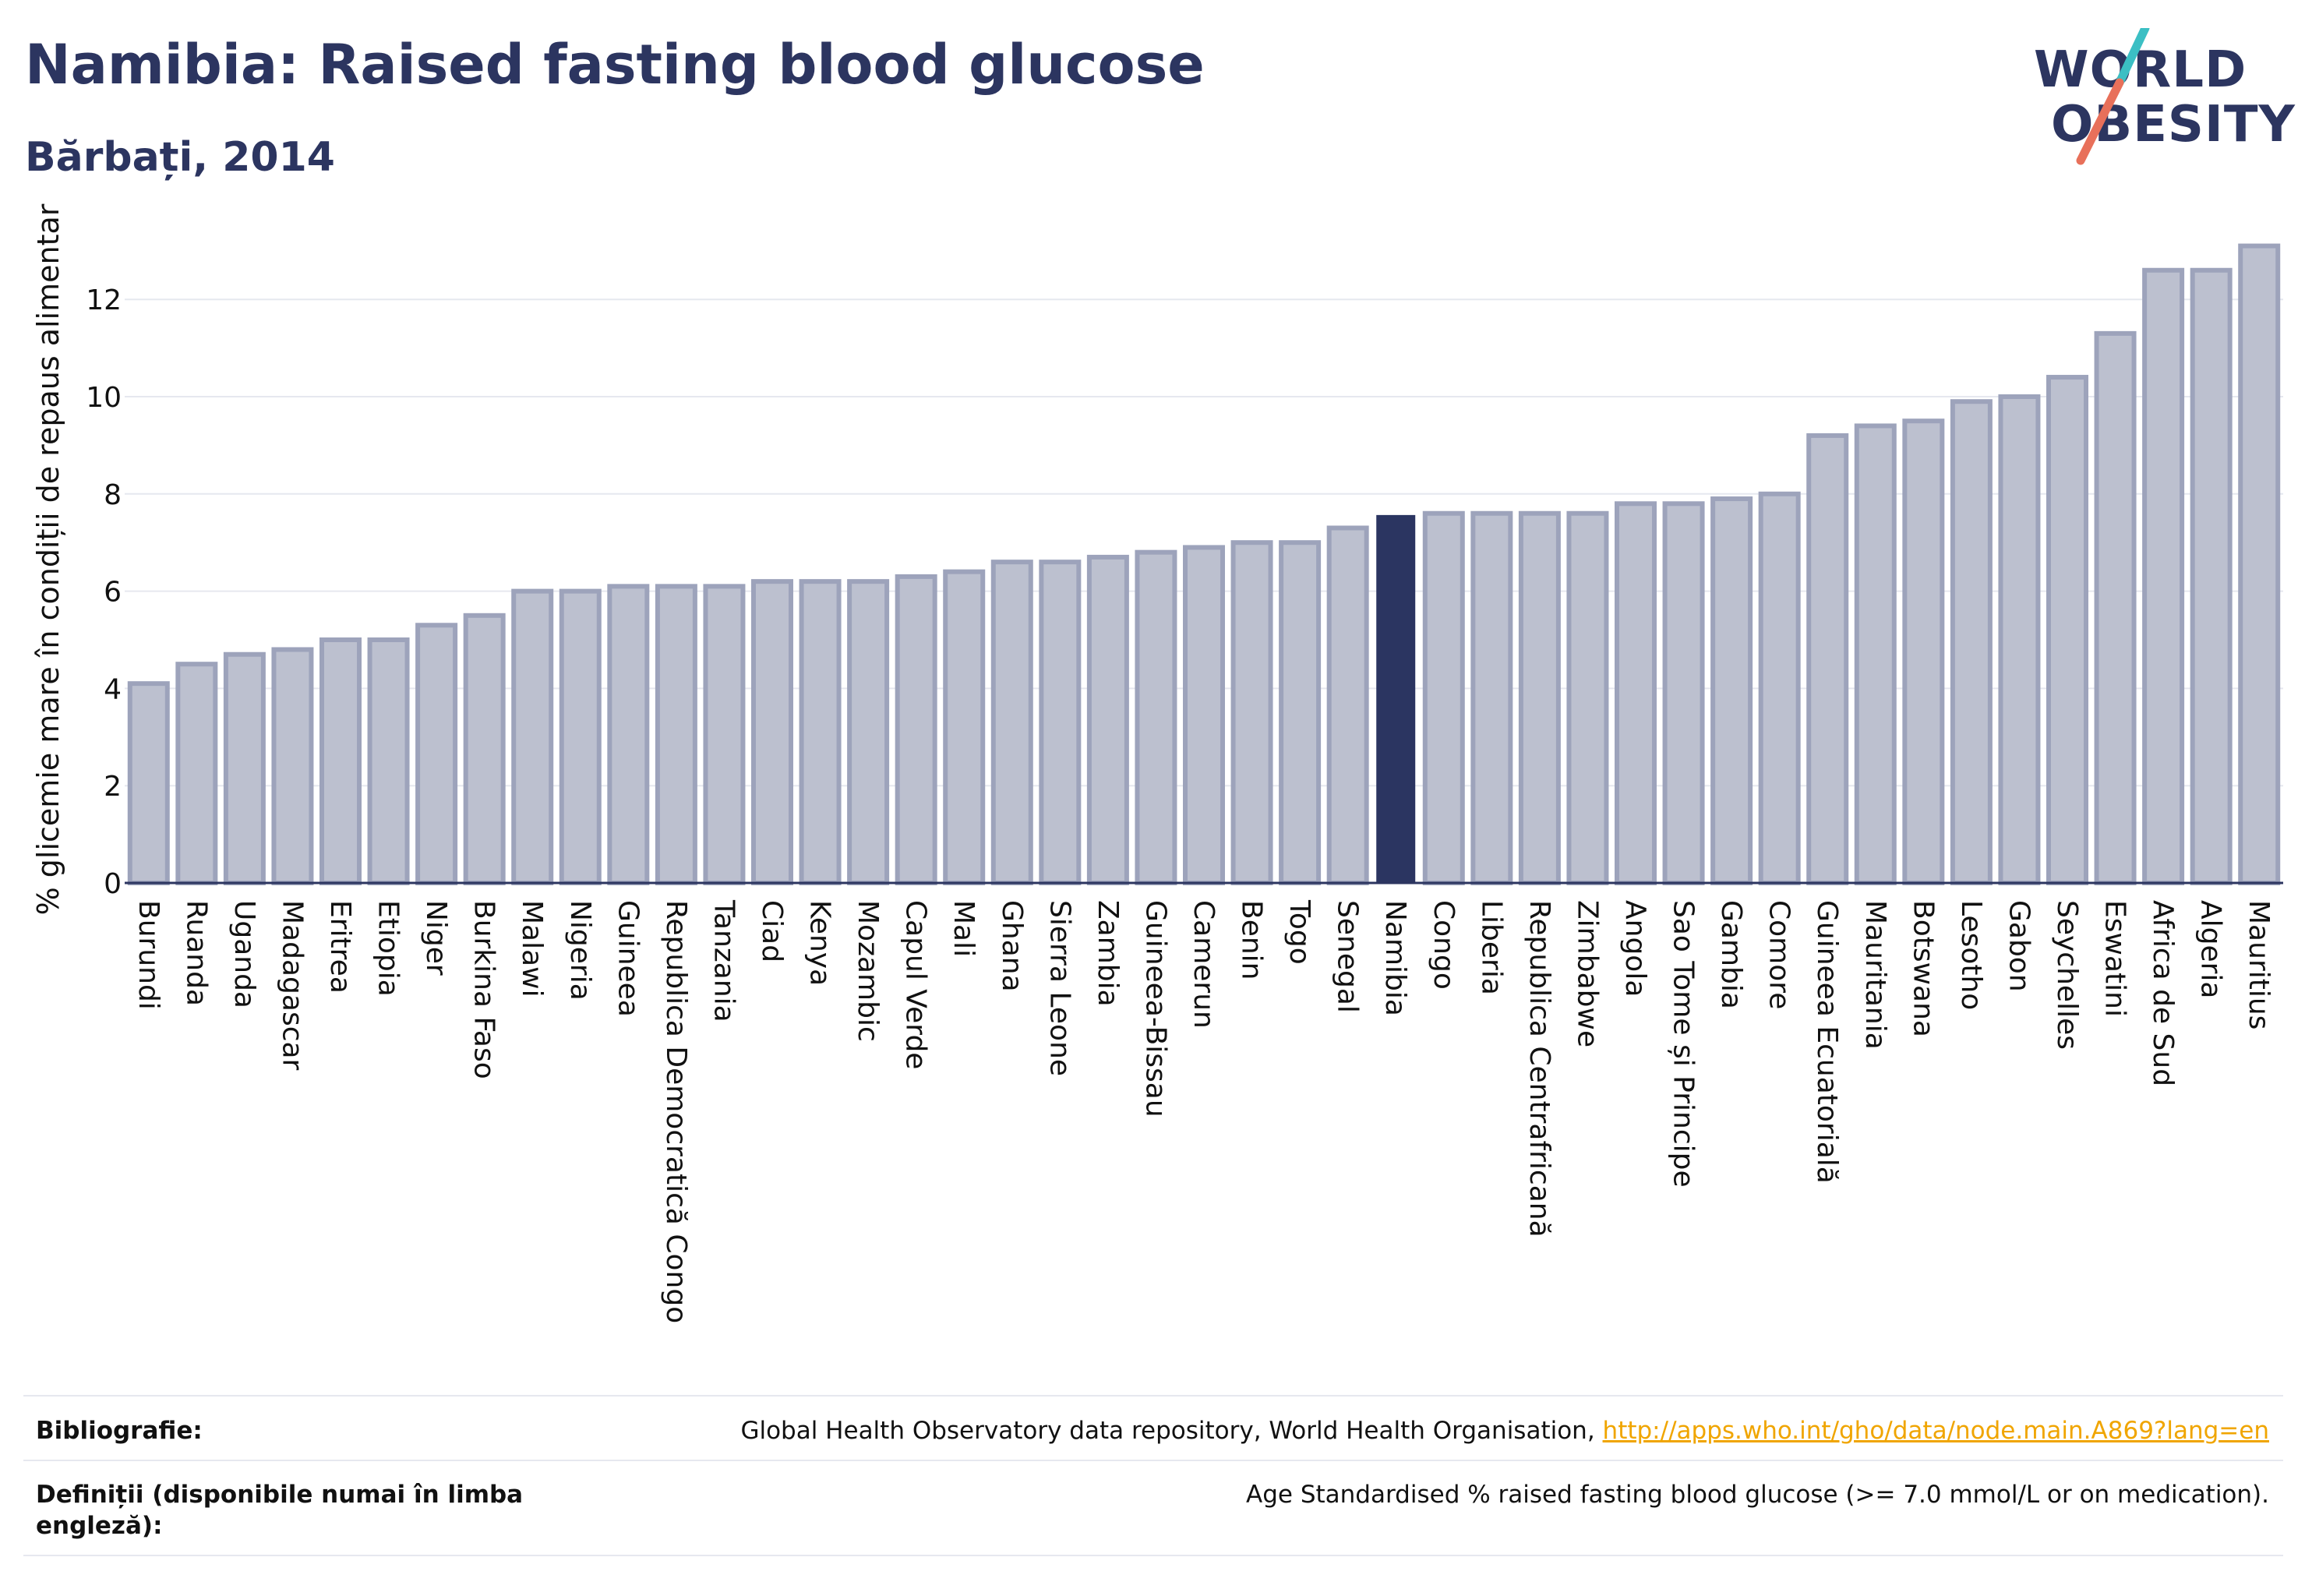  What do you see at coordinates (1539, 1069) in the screenshot?
I see `x-tick-label: Republica Centrafricană` at bounding box center [1539, 1069].